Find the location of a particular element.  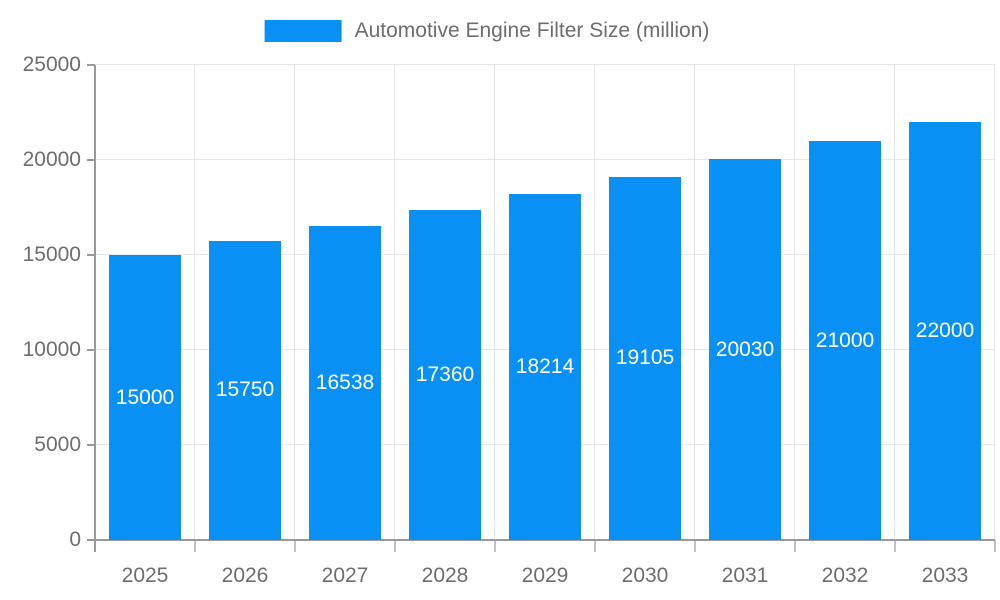

bar: 17360 is located at coordinates (445, 375).